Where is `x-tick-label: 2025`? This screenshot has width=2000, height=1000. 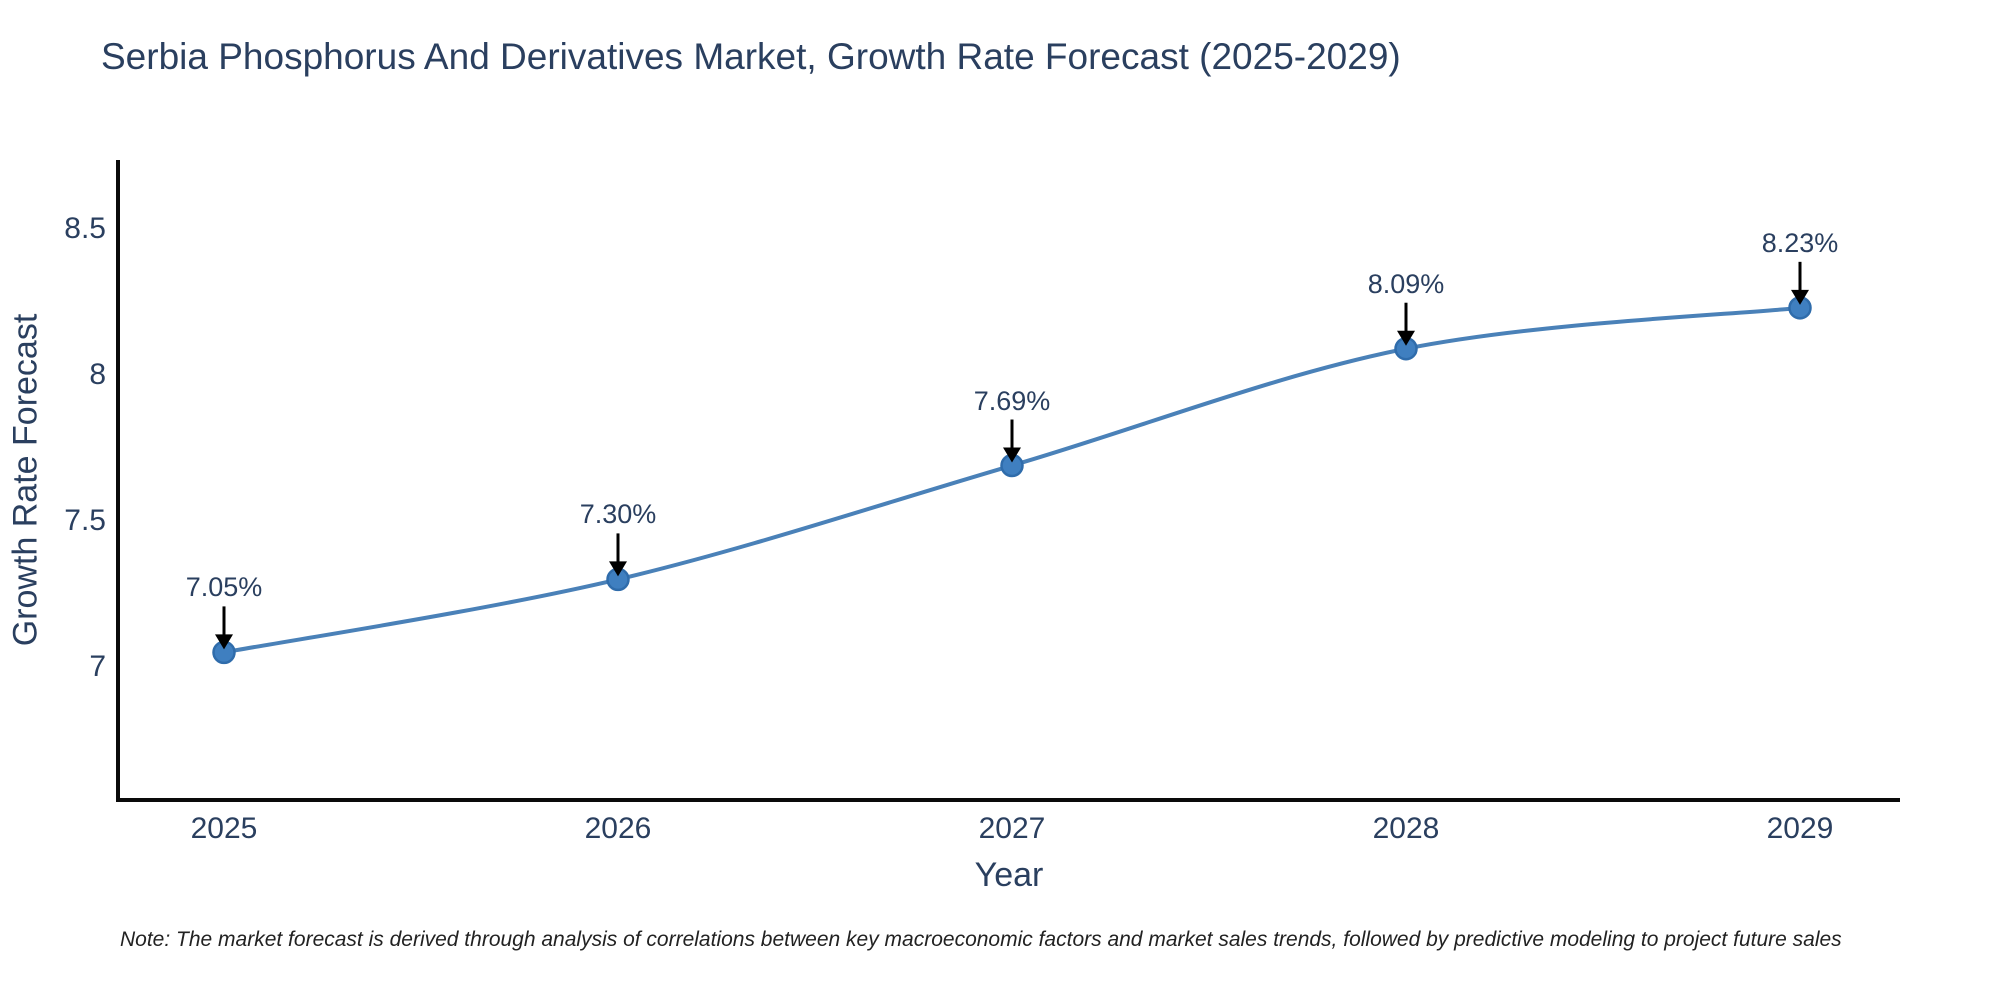 x-tick-label: 2025 is located at coordinates (224, 828).